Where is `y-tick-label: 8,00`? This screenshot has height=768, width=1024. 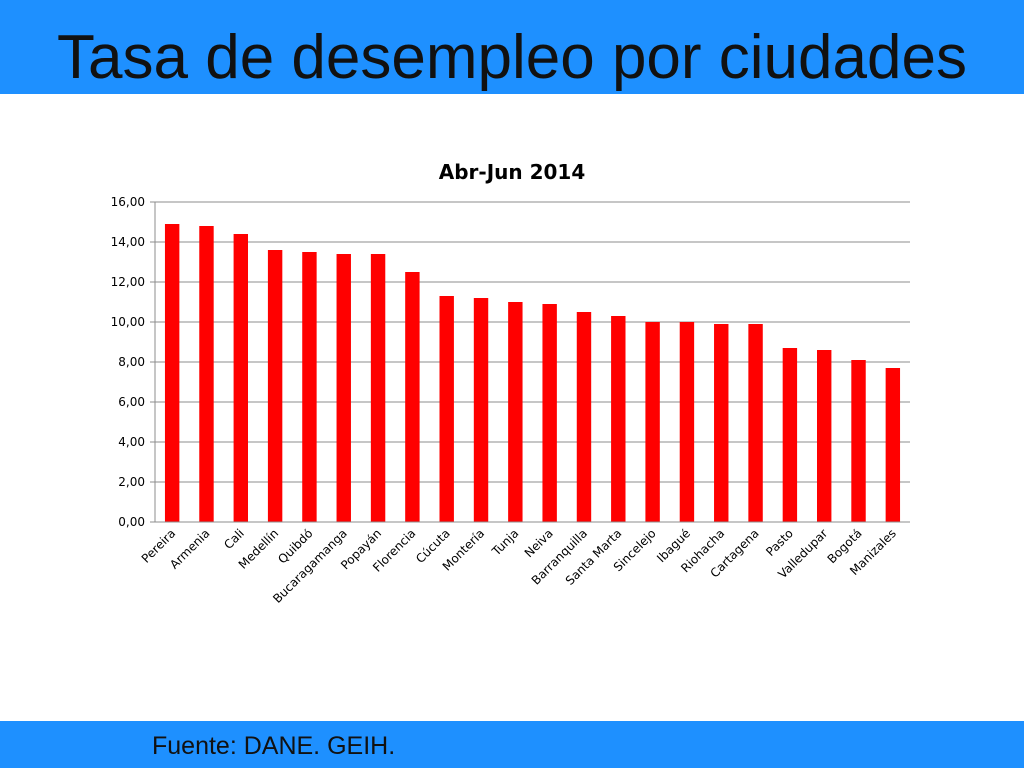
y-tick-label: 8,00 is located at coordinates (131, 362).